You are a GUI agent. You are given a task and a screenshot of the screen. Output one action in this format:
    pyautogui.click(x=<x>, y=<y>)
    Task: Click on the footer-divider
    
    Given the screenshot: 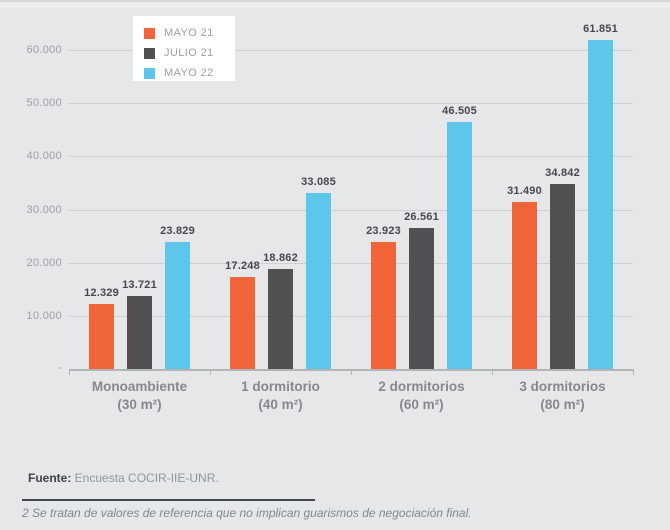 What is the action you would take?
    pyautogui.click(x=168, y=500)
    